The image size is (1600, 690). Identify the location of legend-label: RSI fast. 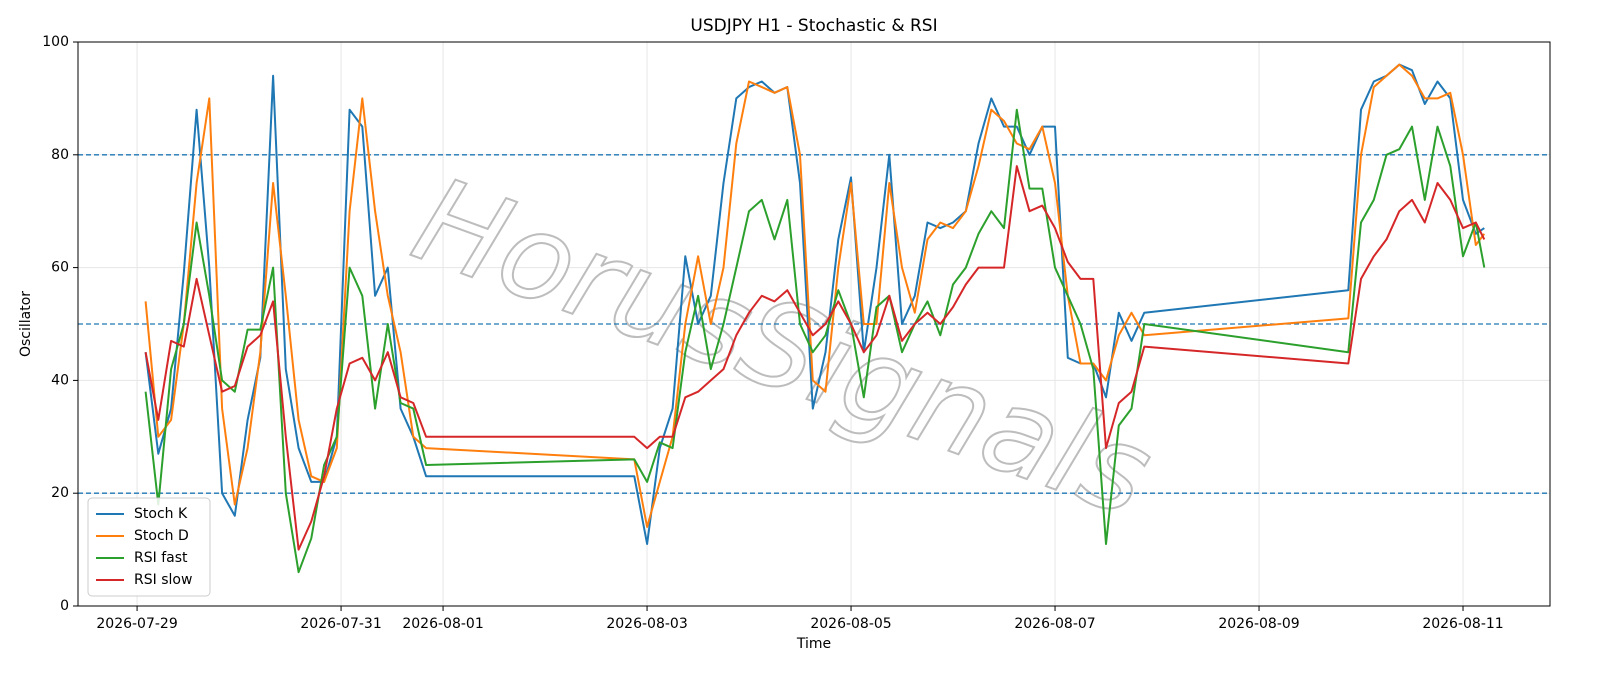
(161, 558).